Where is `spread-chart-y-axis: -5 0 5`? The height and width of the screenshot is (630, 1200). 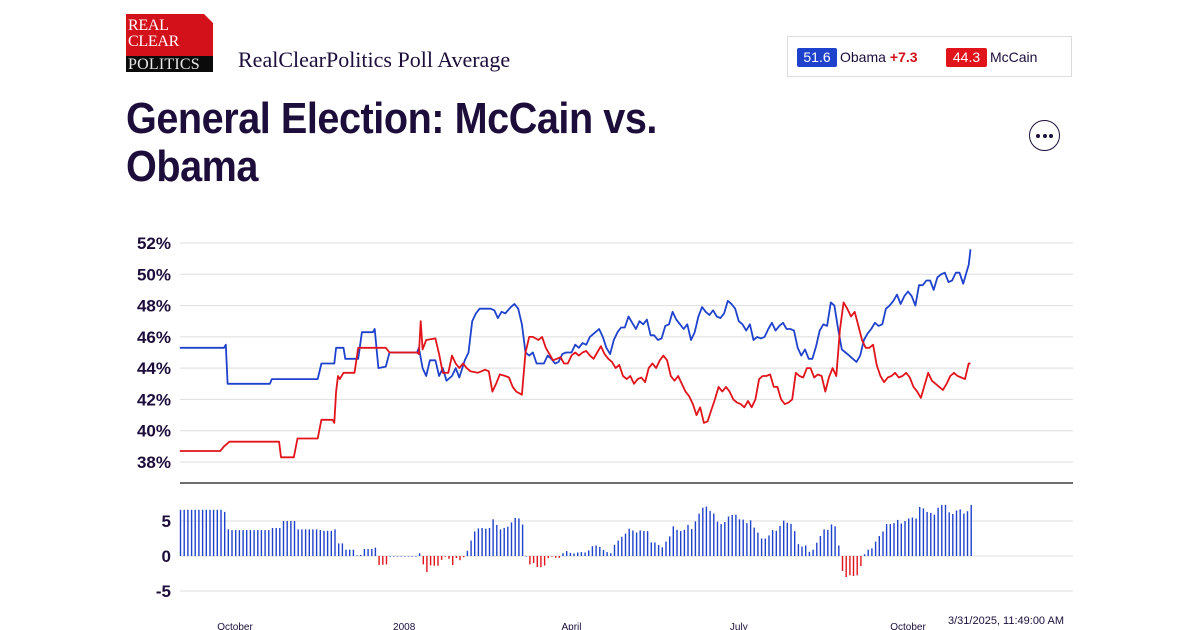 spread-chart-y-axis: -5 0 5 is located at coordinates (163, 556).